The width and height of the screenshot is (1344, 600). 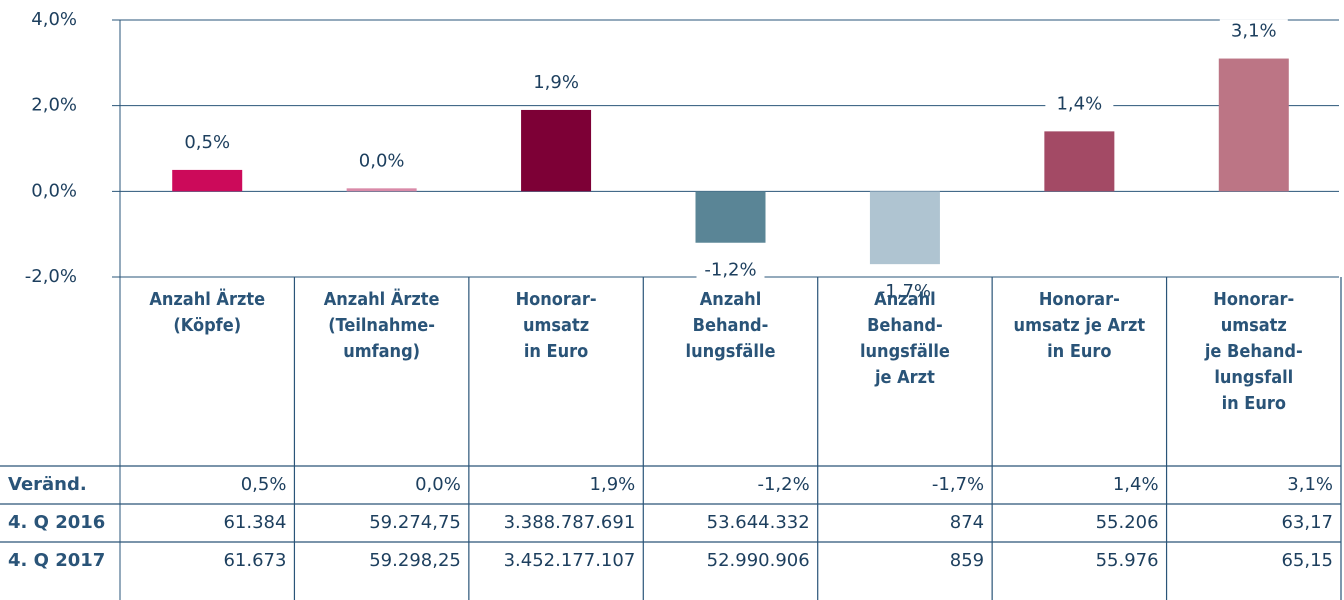 What do you see at coordinates (382, 325) in the screenshot?
I see `column-header: Anzahl Ärzte (Teilnahme-umfang)` at bounding box center [382, 325].